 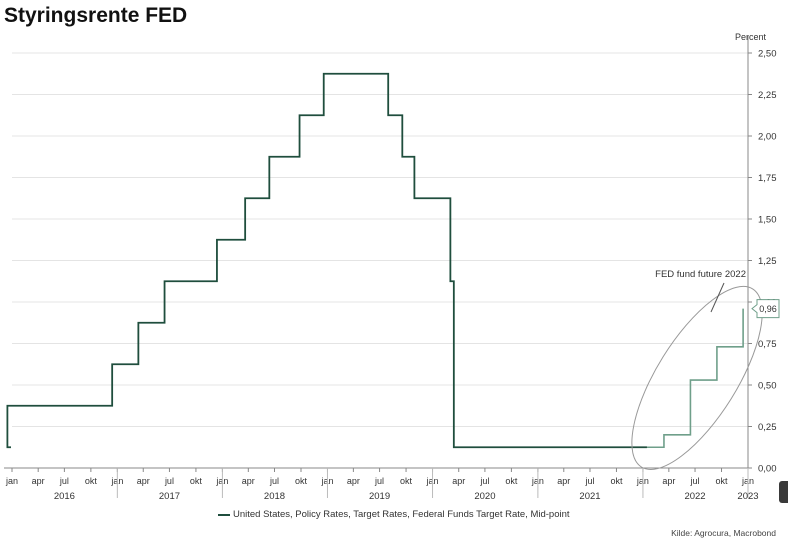 What do you see at coordinates (751, 37) in the screenshot?
I see `y-axis-unit-label: Percent` at bounding box center [751, 37].